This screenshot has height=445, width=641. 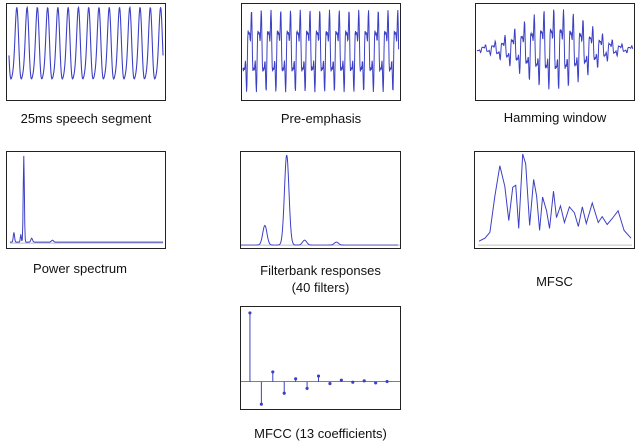 What do you see at coordinates (555, 117) in the screenshot?
I see `hamming-window-caption: Hamming window` at bounding box center [555, 117].